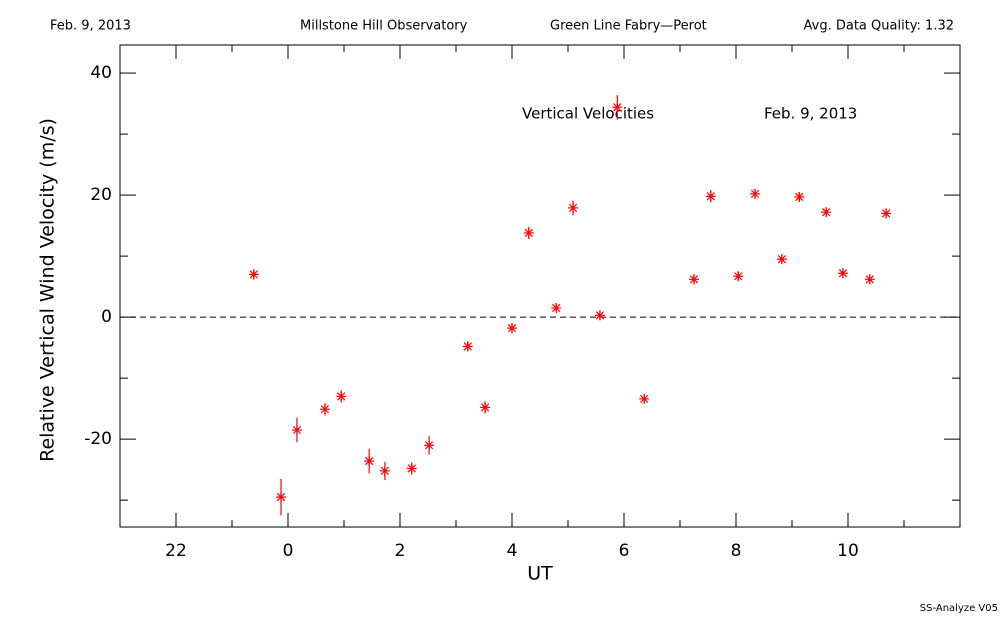 The height and width of the screenshot is (625, 1000). I want to click on header-instrument: Green Line Fabry—Perot, so click(628, 26).